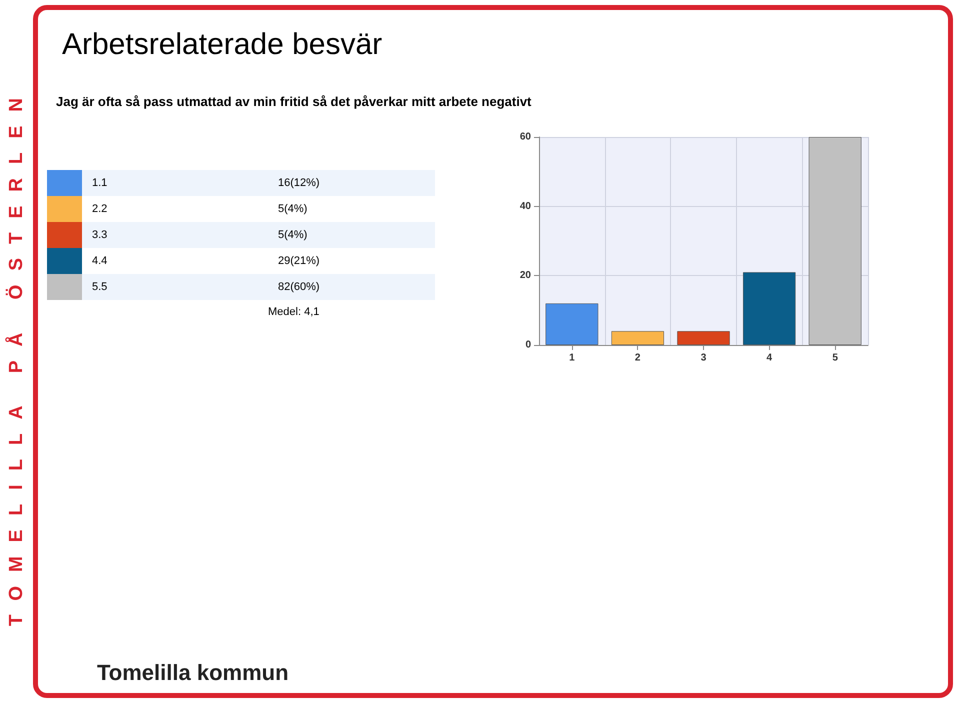 This screenshot has height=723, width=960. What do you see at coordinates (294, 101) in the screenshot?
I see `text: Jag är ofta så pass utmattad av min fritid så det påverkar mitt arbete negativt` at bounding box center [294, 101].